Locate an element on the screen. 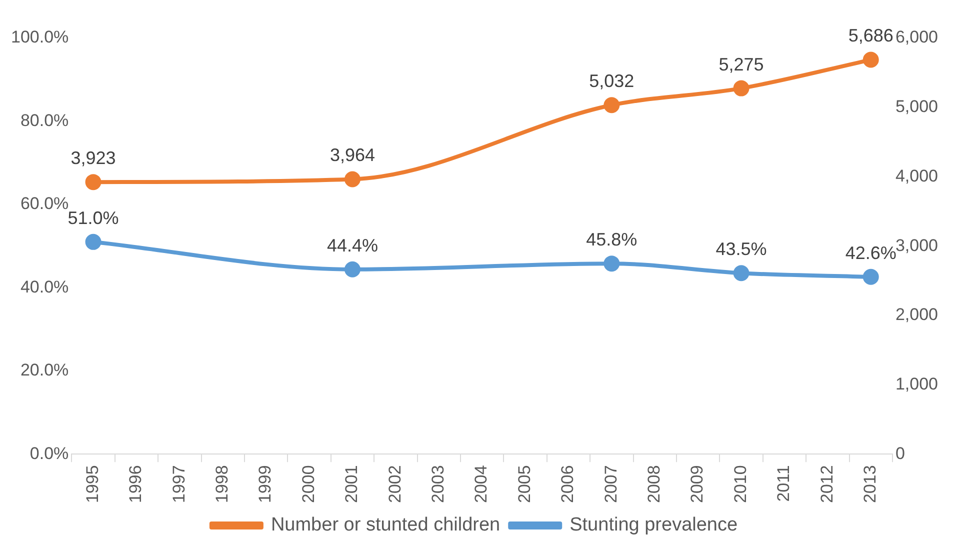  data-label: 45.8% is located at coordinates (612, 240).